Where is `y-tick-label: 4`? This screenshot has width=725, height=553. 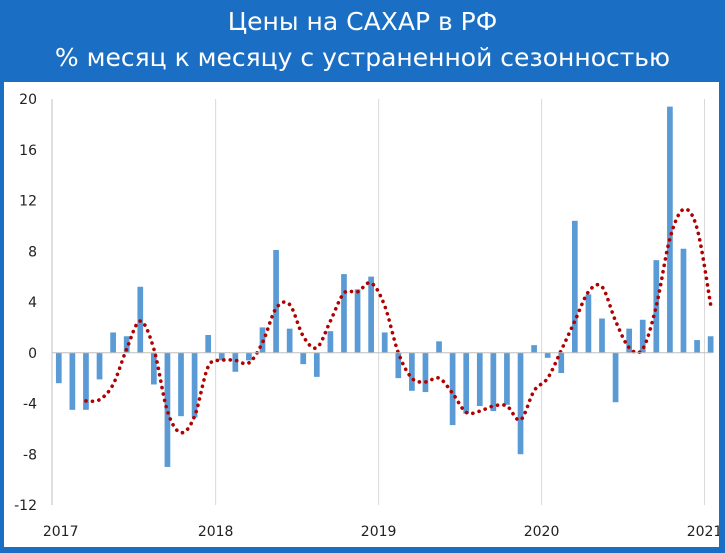
y-tick-label: 4 is located at coordinates (32, 303).